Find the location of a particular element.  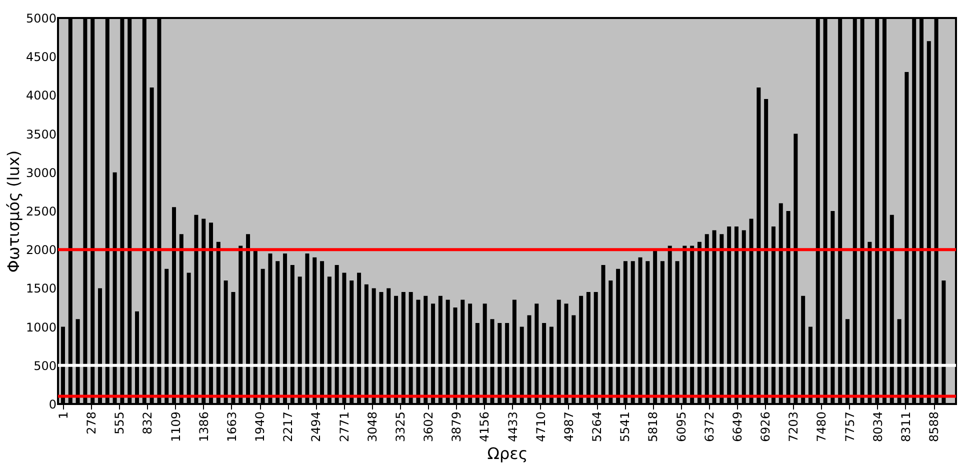

x-tick-label: 2217 is located at coordinates (288, 427).